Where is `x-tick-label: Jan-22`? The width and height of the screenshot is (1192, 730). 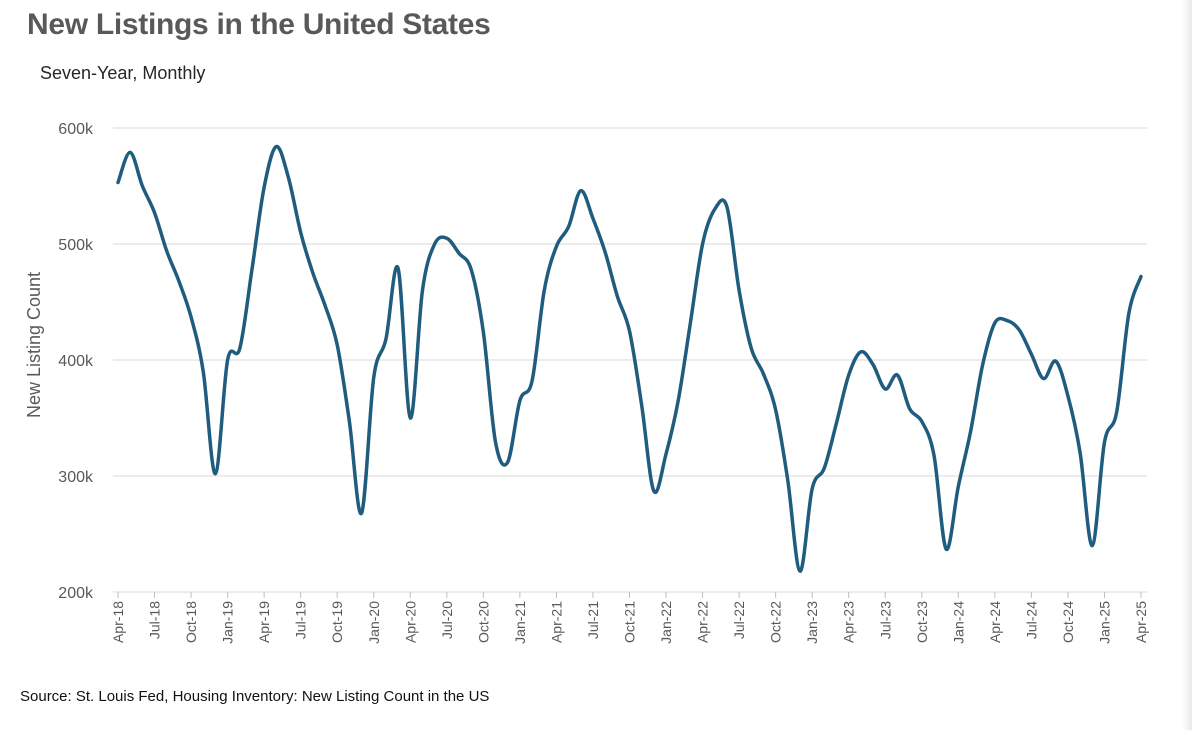
x-tick-label: Jan-22 is located at coordinates (666, 622).